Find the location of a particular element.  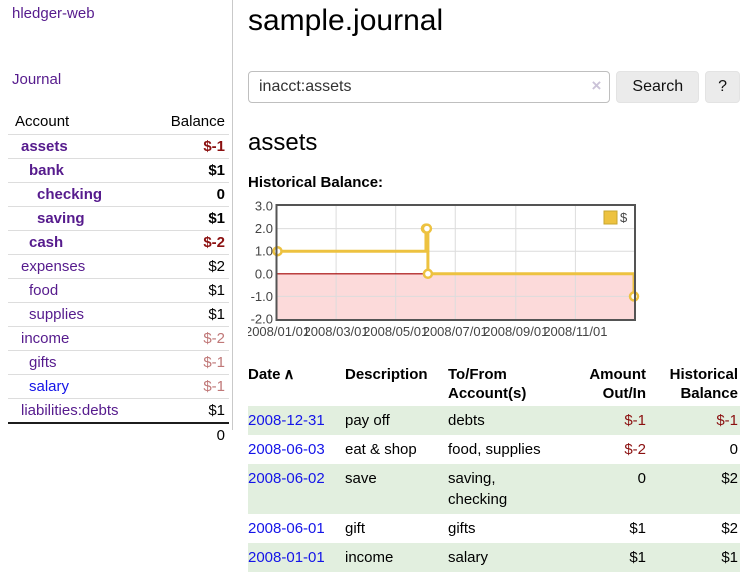

transaction-description: gift is located at coordinates (355, 528).